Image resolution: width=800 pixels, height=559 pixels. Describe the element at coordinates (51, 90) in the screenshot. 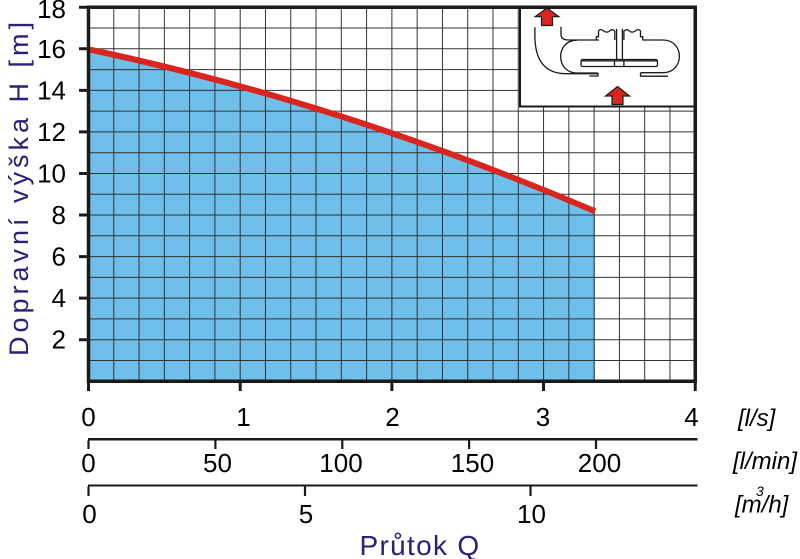

I see `svg-text: 14` at that location.